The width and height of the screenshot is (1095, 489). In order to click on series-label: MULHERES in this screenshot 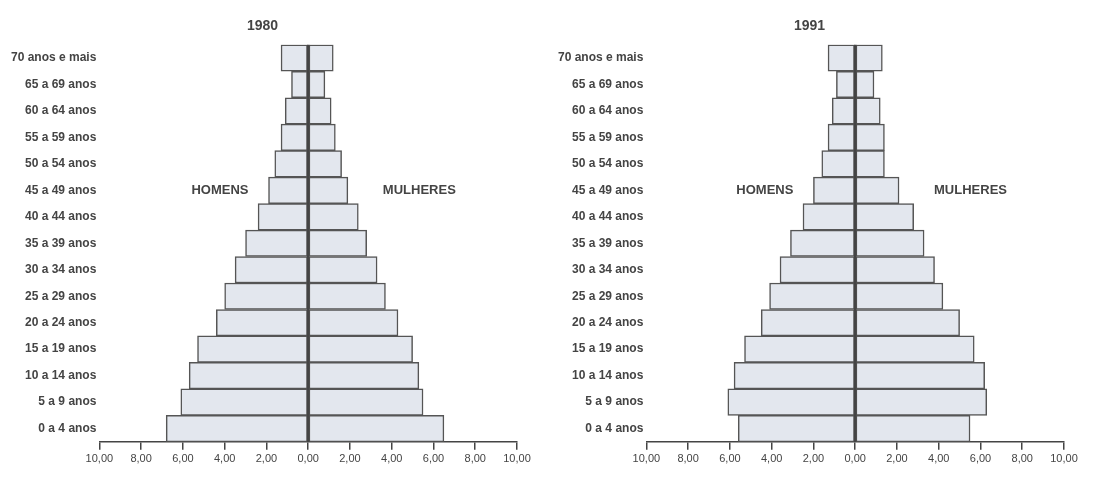, I will do `click(971, 189)`.